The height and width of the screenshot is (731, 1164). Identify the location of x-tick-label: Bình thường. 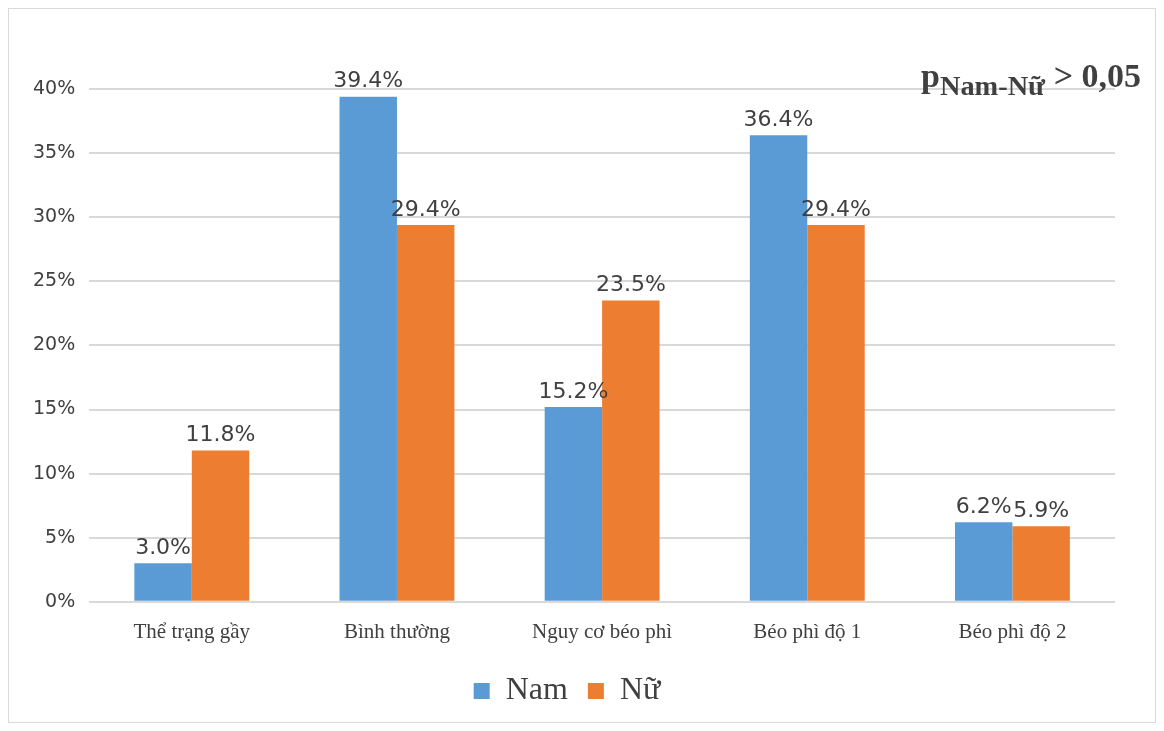
(397, 630).